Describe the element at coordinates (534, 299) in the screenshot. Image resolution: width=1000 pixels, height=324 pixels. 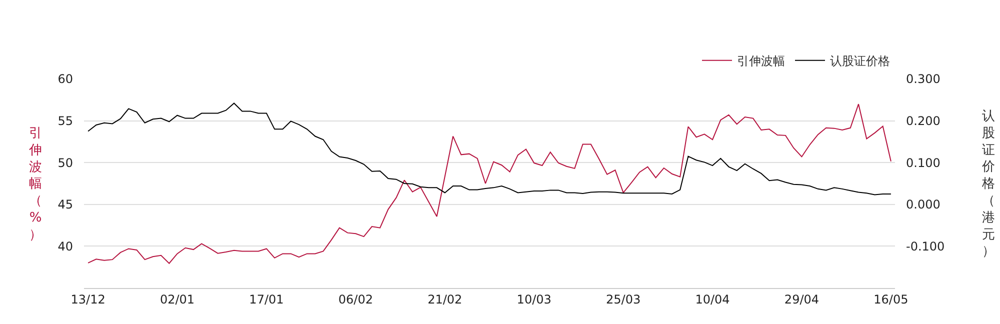
I see `x-tick-label: 10/03` at that location.